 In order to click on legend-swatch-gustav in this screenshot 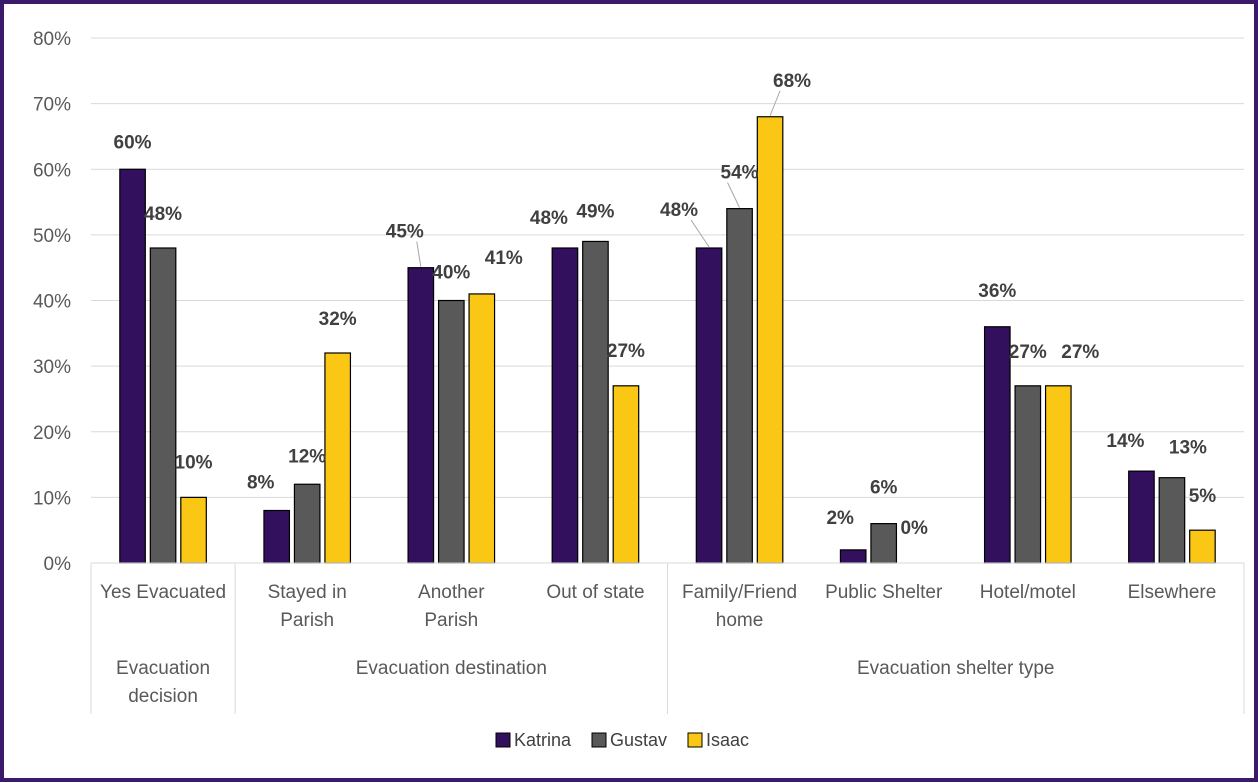, I will do `click(599, 740)`.